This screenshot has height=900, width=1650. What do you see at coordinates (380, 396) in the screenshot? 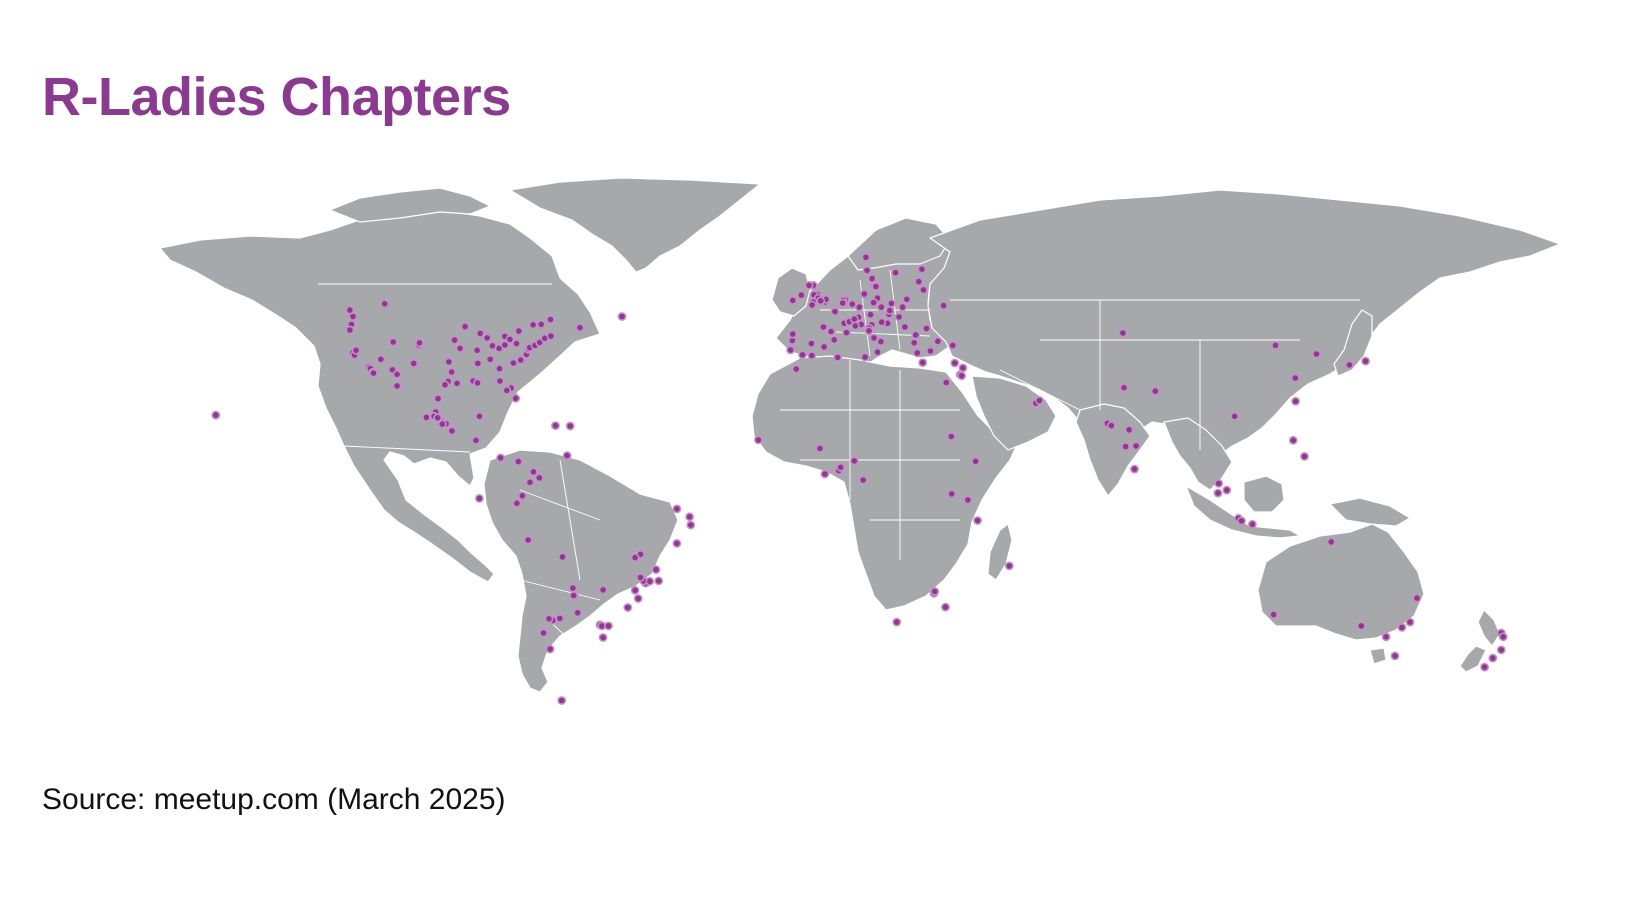
I see `land-north-america` at bounding box center [380, 396].